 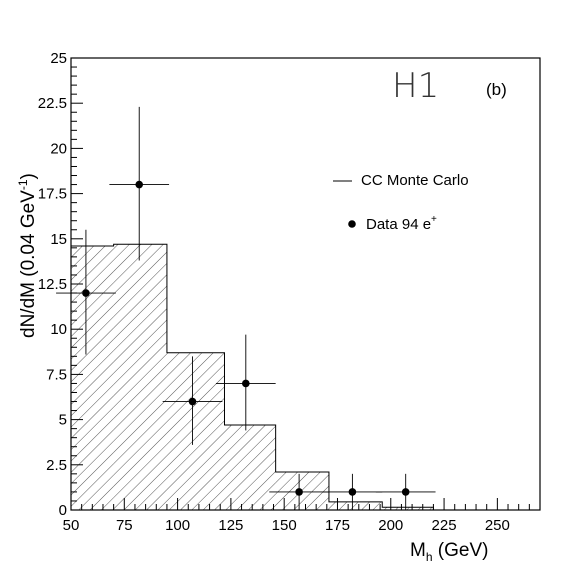 I want to click on legend-data-marker, so click(x=352, y=224).